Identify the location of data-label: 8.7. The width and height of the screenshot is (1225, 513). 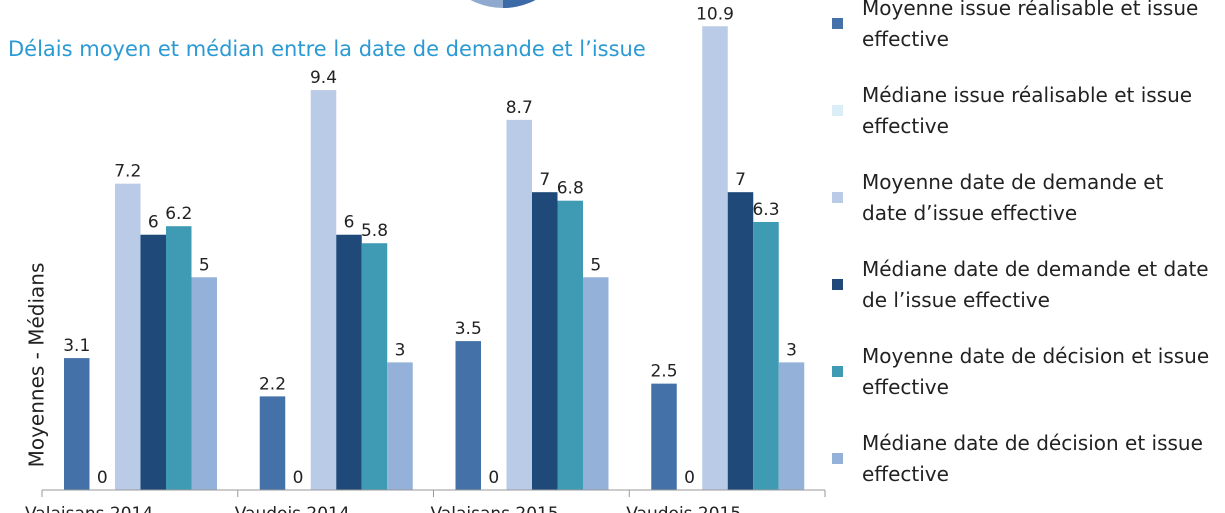
(519, 108).